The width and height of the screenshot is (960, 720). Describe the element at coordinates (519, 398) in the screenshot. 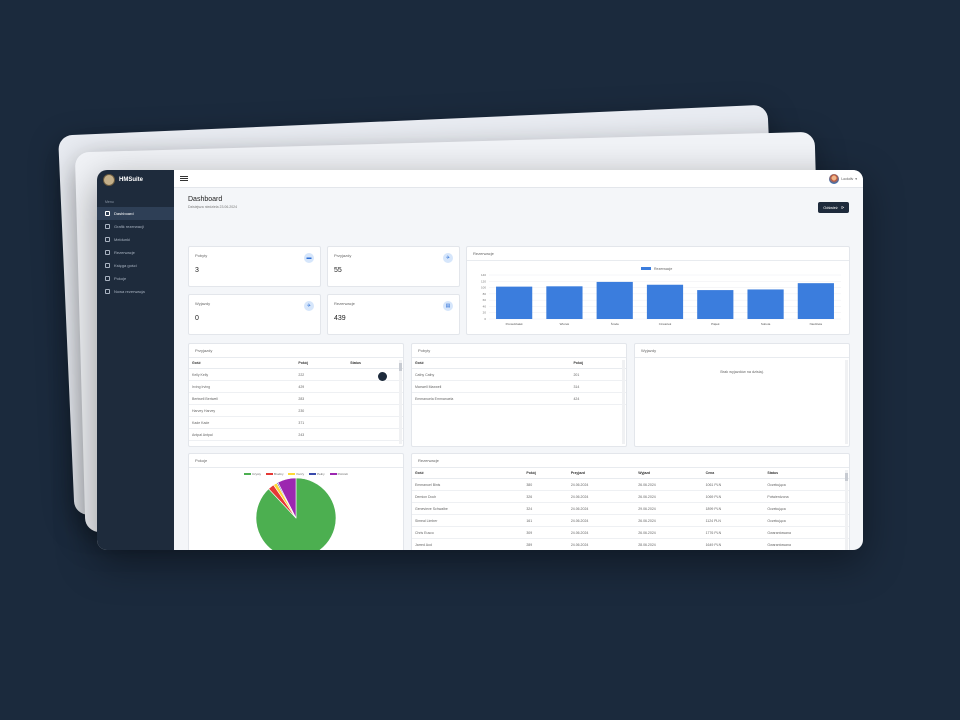

I see `table-row: Emmanuela Emmanuela 424` at that location.